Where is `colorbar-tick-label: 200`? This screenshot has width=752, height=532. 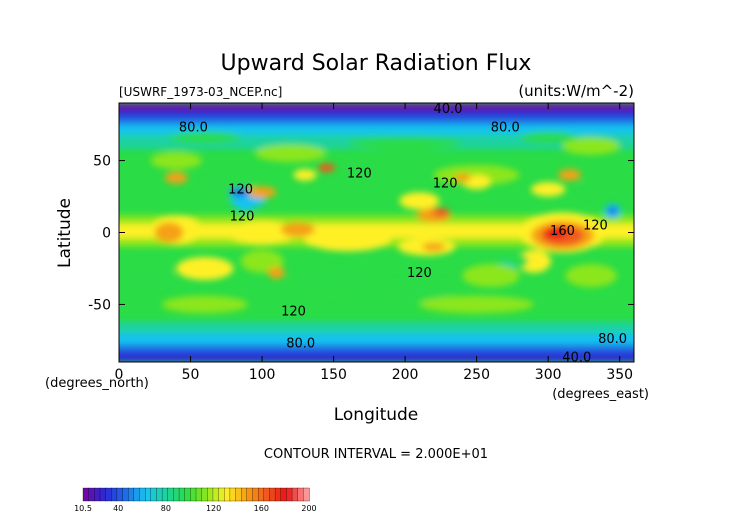 colorbar-tick-label: 200 is located at coordinates (308, 508).